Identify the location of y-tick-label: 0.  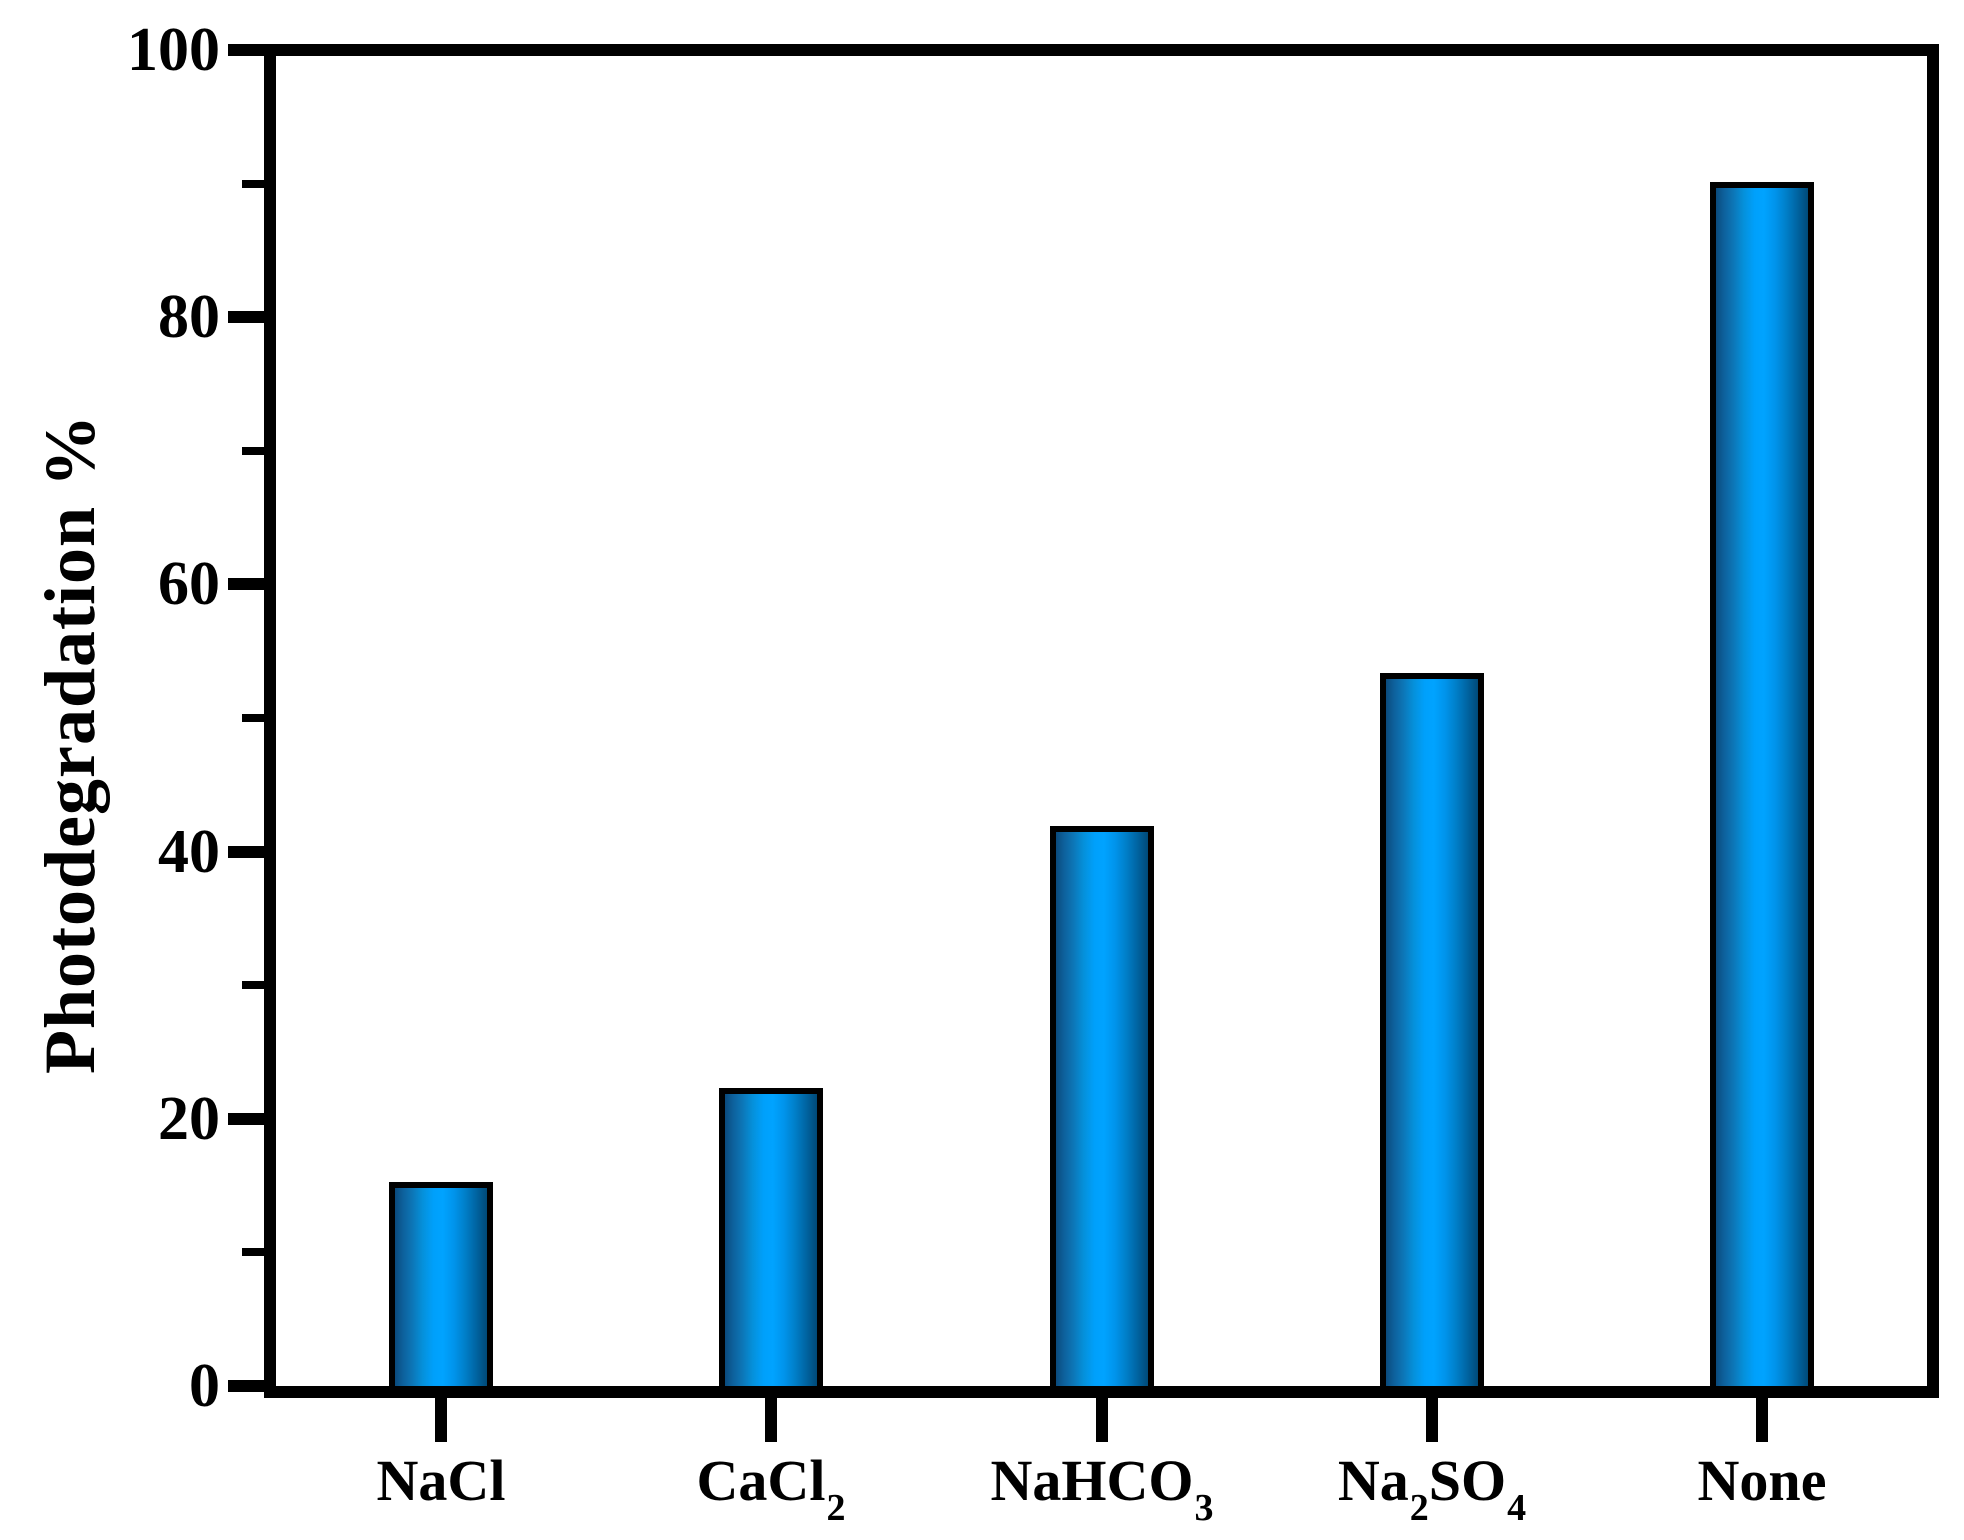
(204, 1386).